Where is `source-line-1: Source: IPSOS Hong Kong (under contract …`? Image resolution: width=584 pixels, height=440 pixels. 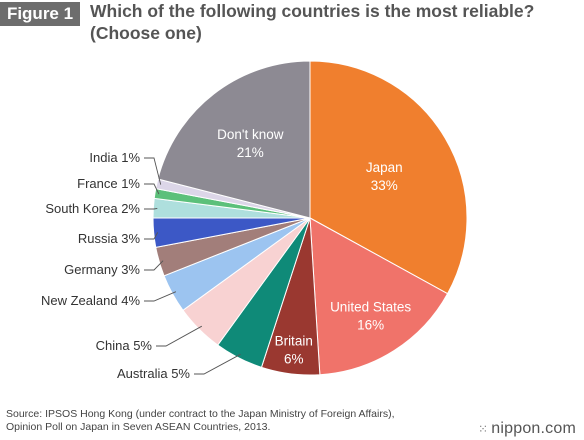 source-line-1: Source: IPSOS Hong Kong (under contract … is located at coordinates (200, 414).